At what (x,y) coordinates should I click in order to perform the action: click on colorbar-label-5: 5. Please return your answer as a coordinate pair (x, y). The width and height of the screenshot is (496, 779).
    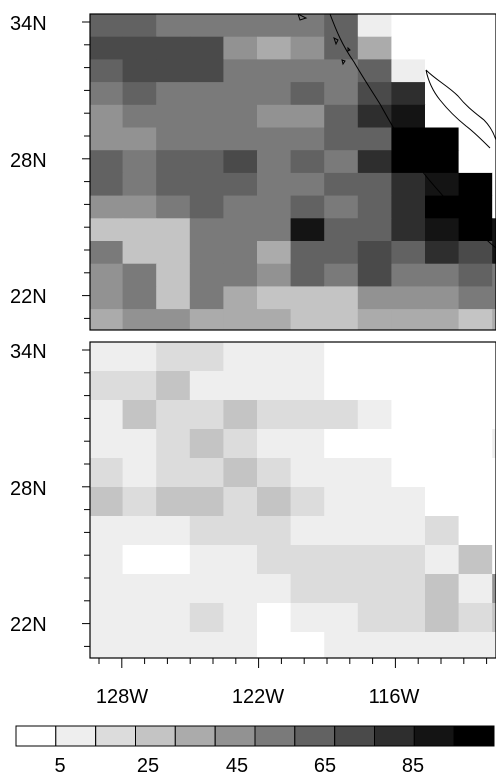
    Looking at the image, I should click on (59, 766).